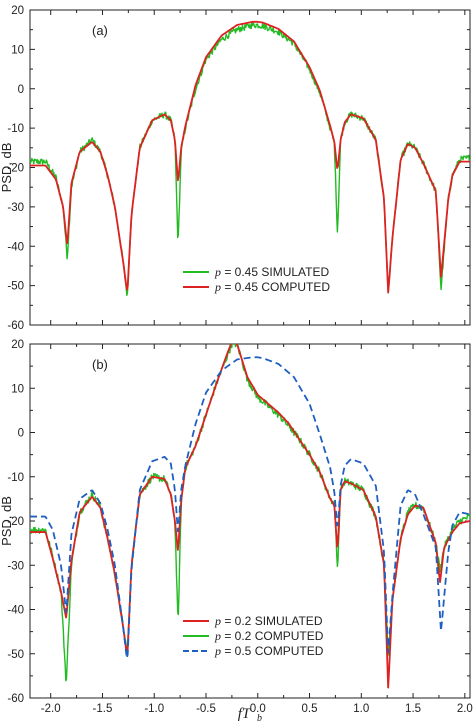 Image resolution: width=474 pixels, height=721 pixels. I want to click on x-tick-label: -1.0, so click(154, 709).